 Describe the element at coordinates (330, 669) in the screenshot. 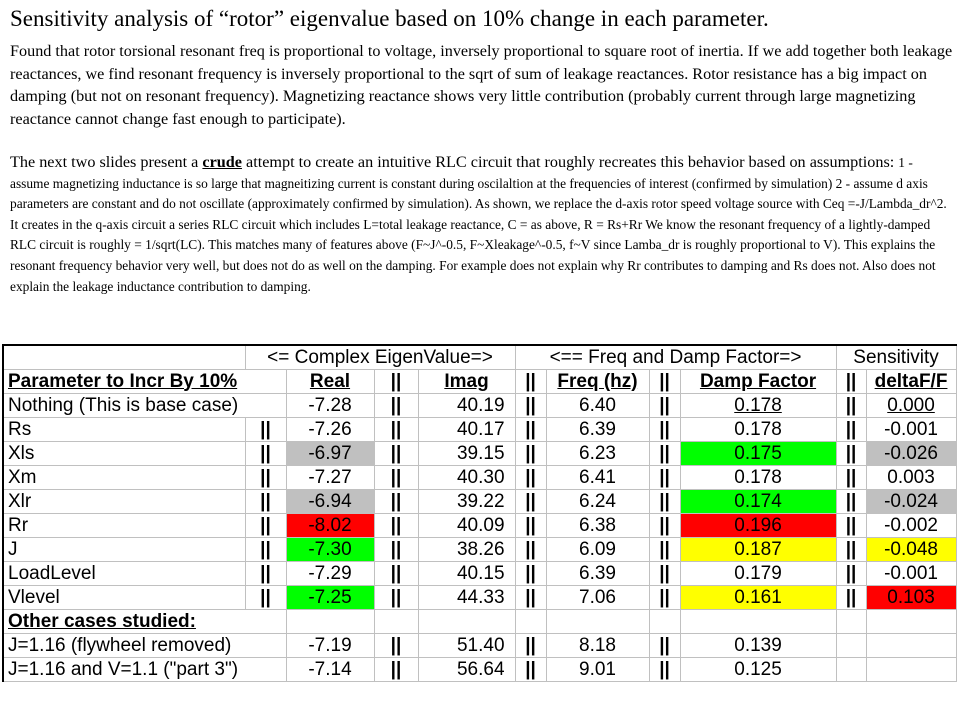

I see `real-cell: -7.14` at that location.